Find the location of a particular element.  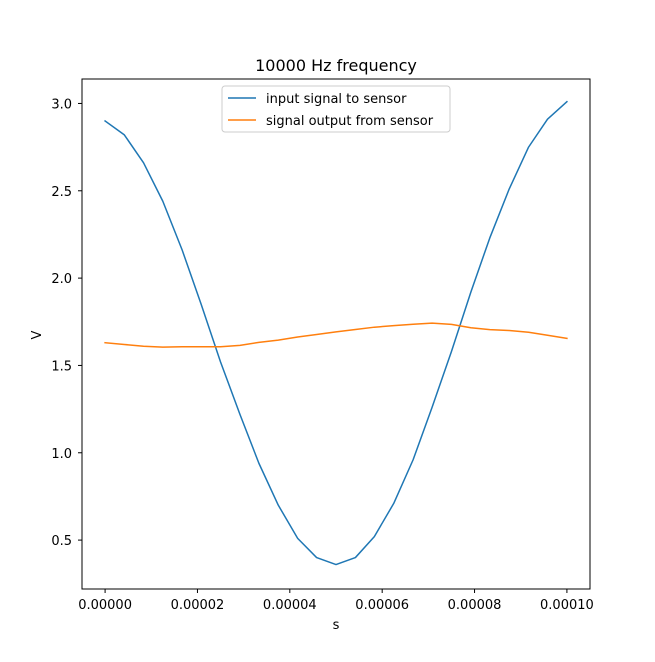

legend-label-1: input signal to sensor is located at coordinates (336, 99).